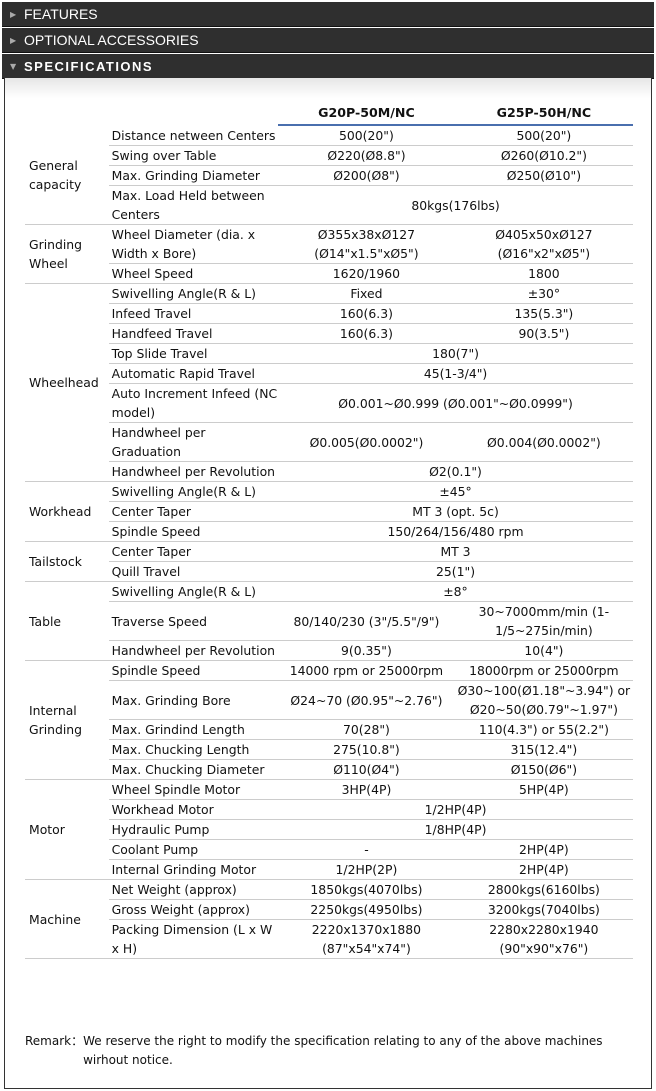 This screenshot has height=1091, width=656. Describe the element at coordinates (366, 273) in the screenshot. I see `spec-value: 1620/1960` at that location.